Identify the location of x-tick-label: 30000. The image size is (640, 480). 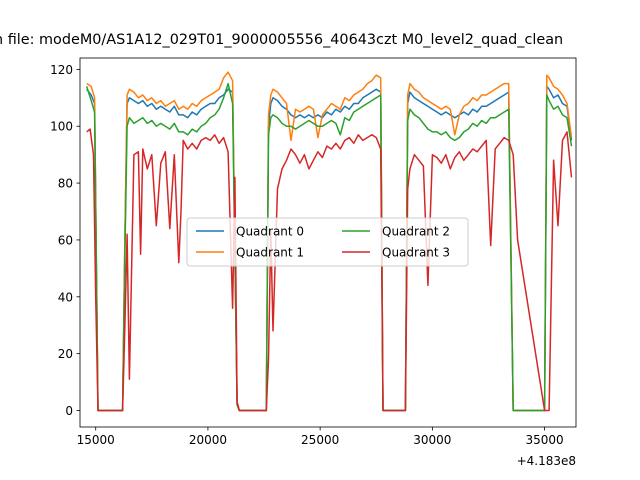
(432, 440).